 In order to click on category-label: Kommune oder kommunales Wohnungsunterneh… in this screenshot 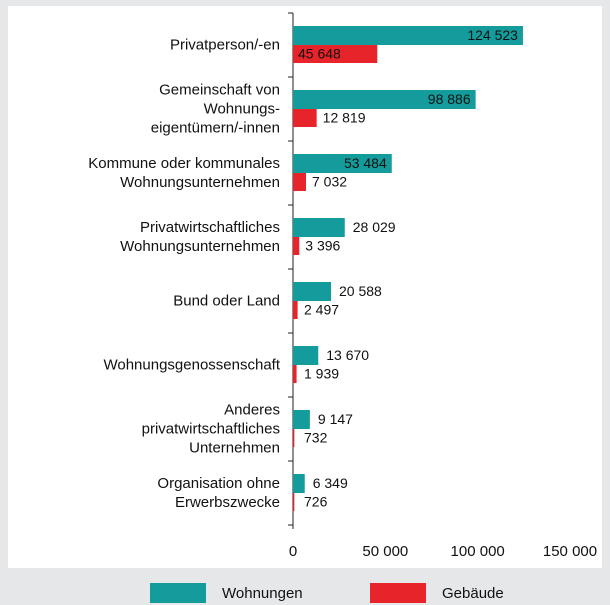, I will do `click(184, 173)`.